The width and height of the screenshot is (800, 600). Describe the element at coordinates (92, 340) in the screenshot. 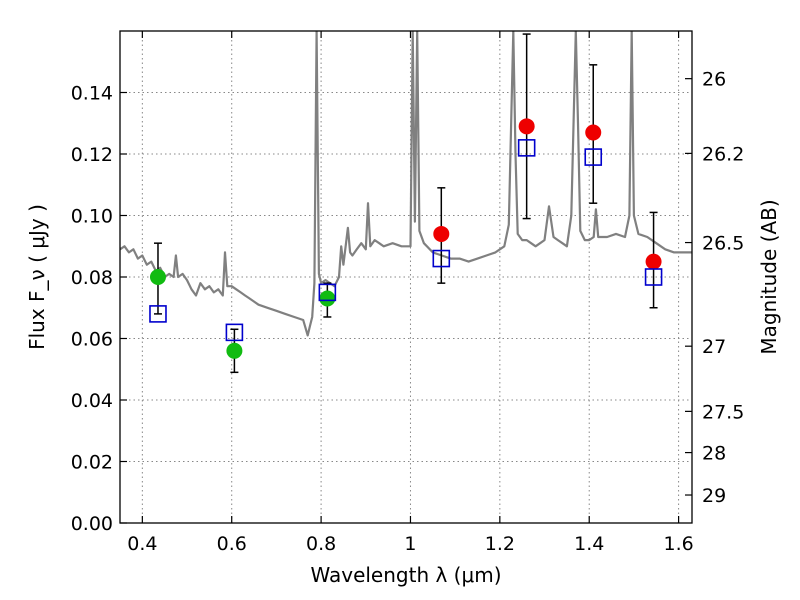

I see `y-tick-label: 0.06` at that location.